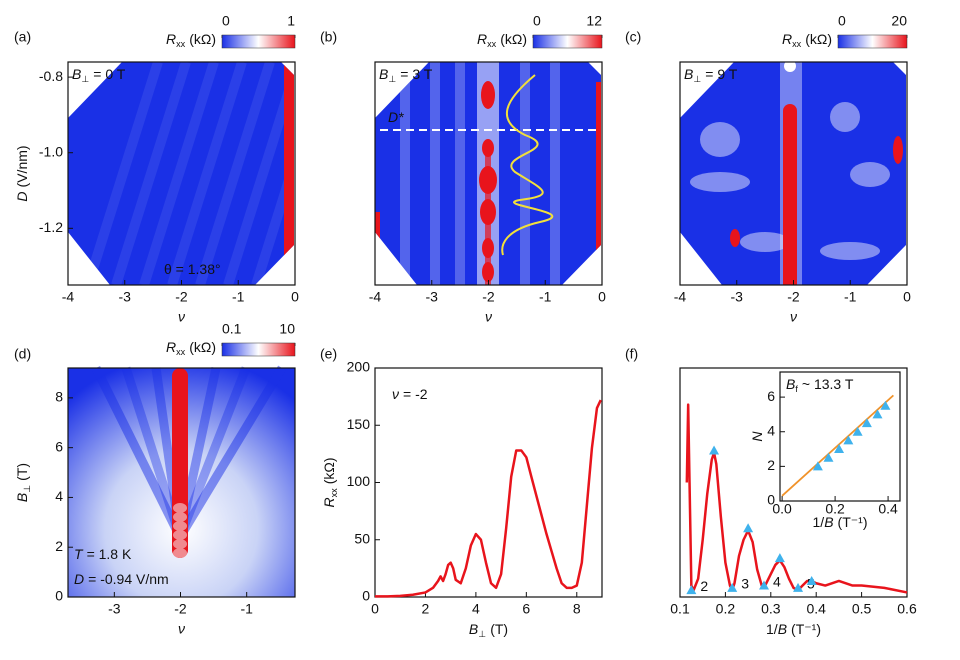 The width and height of the screenshot is (960, 660). I want to click on label-part: (kΩ), so click(202, 347).